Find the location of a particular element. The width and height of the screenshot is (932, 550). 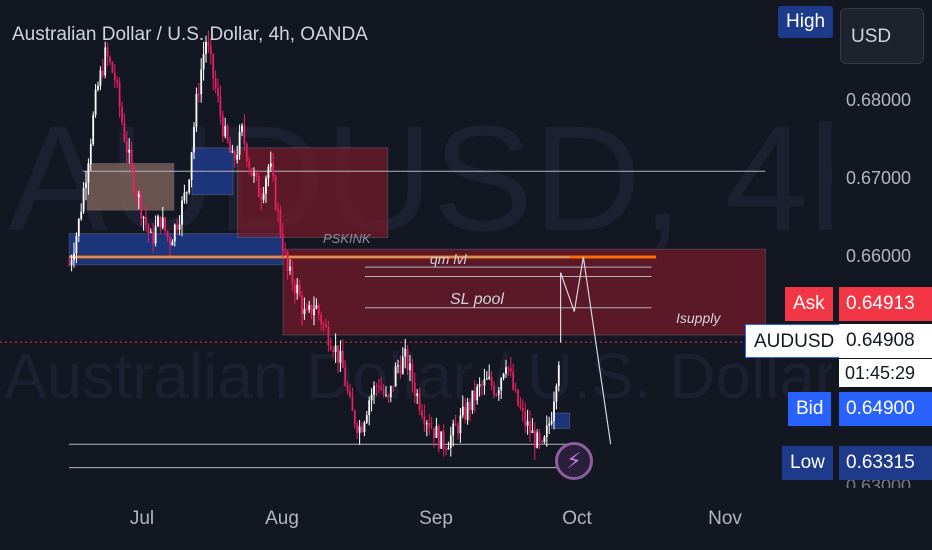

lightning-icon: ⚡ is located at coordinates (574, 461).